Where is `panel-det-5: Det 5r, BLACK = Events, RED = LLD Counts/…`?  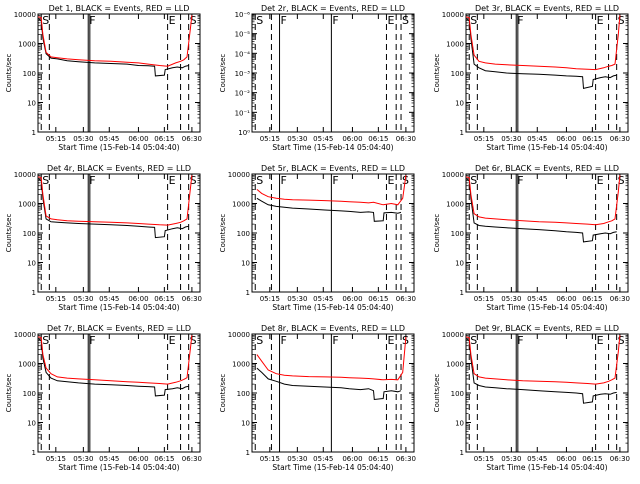 panel-det-5: Det 5r, BLACK = Events, RED = LLD Counts/… is located at coordinates (317, 238).